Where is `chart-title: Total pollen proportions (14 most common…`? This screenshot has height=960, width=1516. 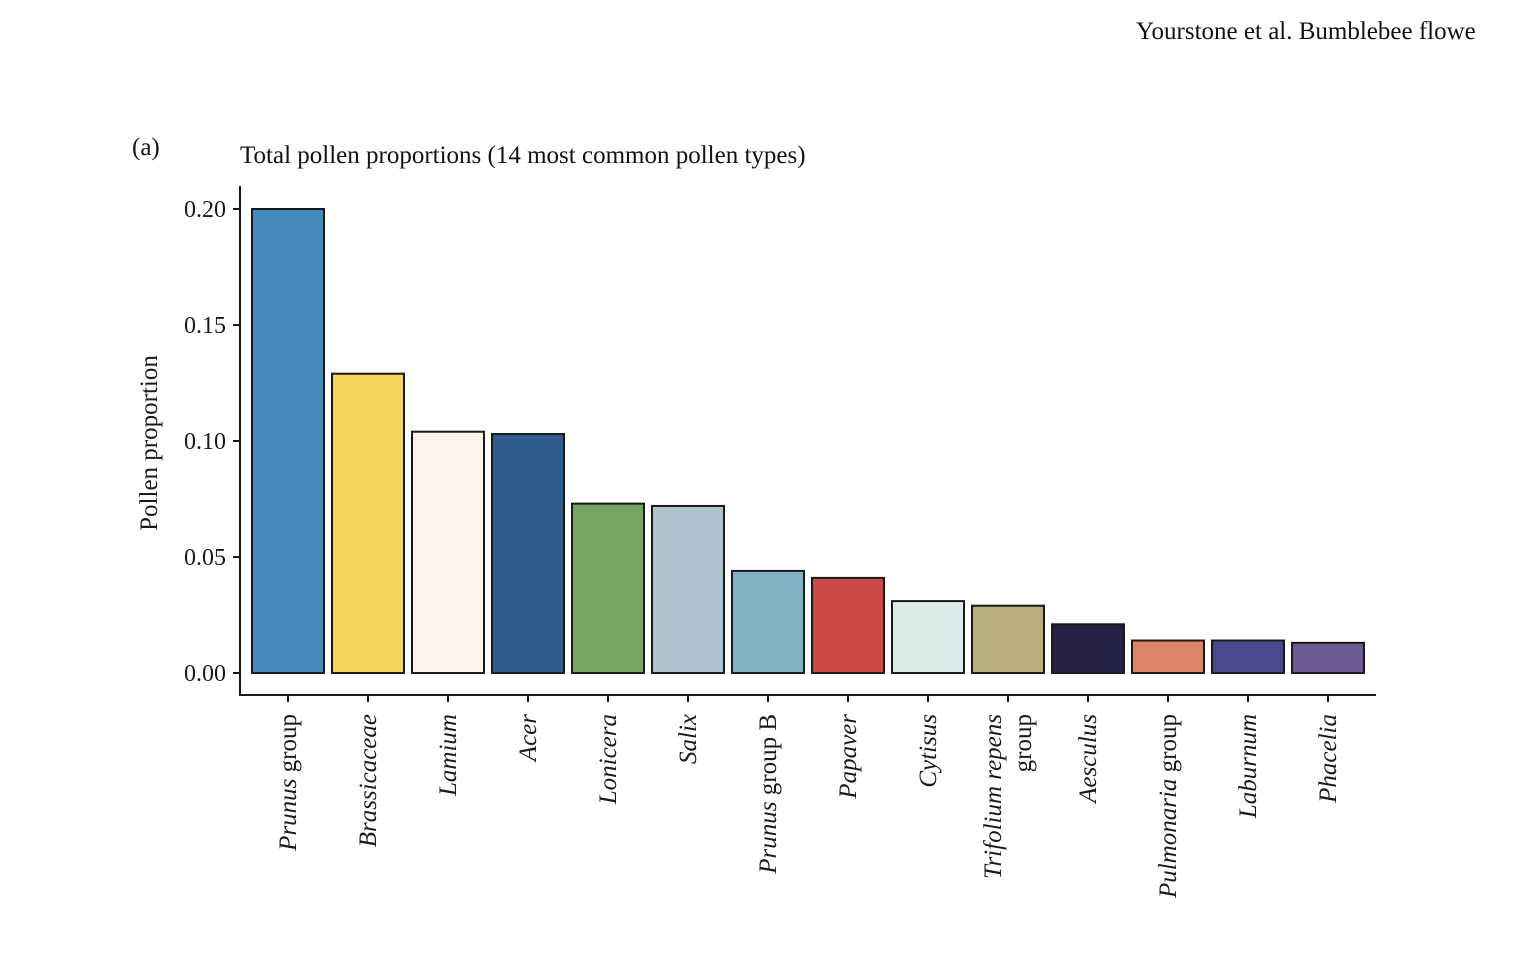 chart-title: Total pollen proportions (14 most common… is located at coordinates (523, 155).